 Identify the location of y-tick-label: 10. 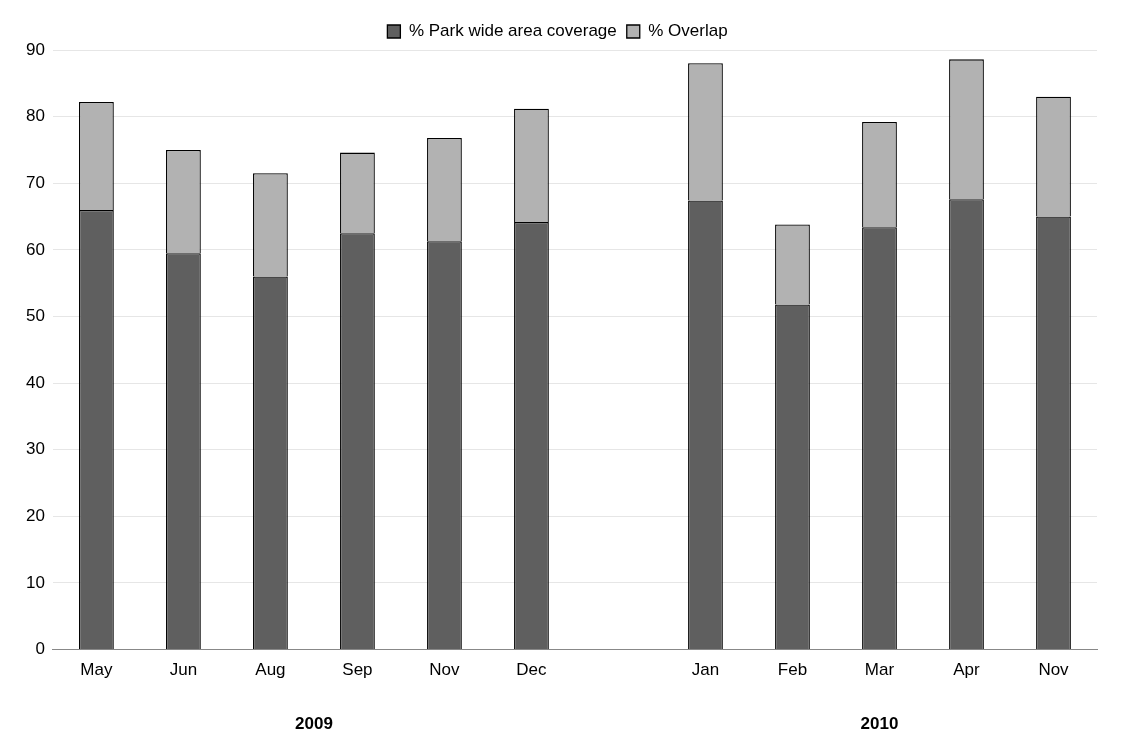
(35, 582).